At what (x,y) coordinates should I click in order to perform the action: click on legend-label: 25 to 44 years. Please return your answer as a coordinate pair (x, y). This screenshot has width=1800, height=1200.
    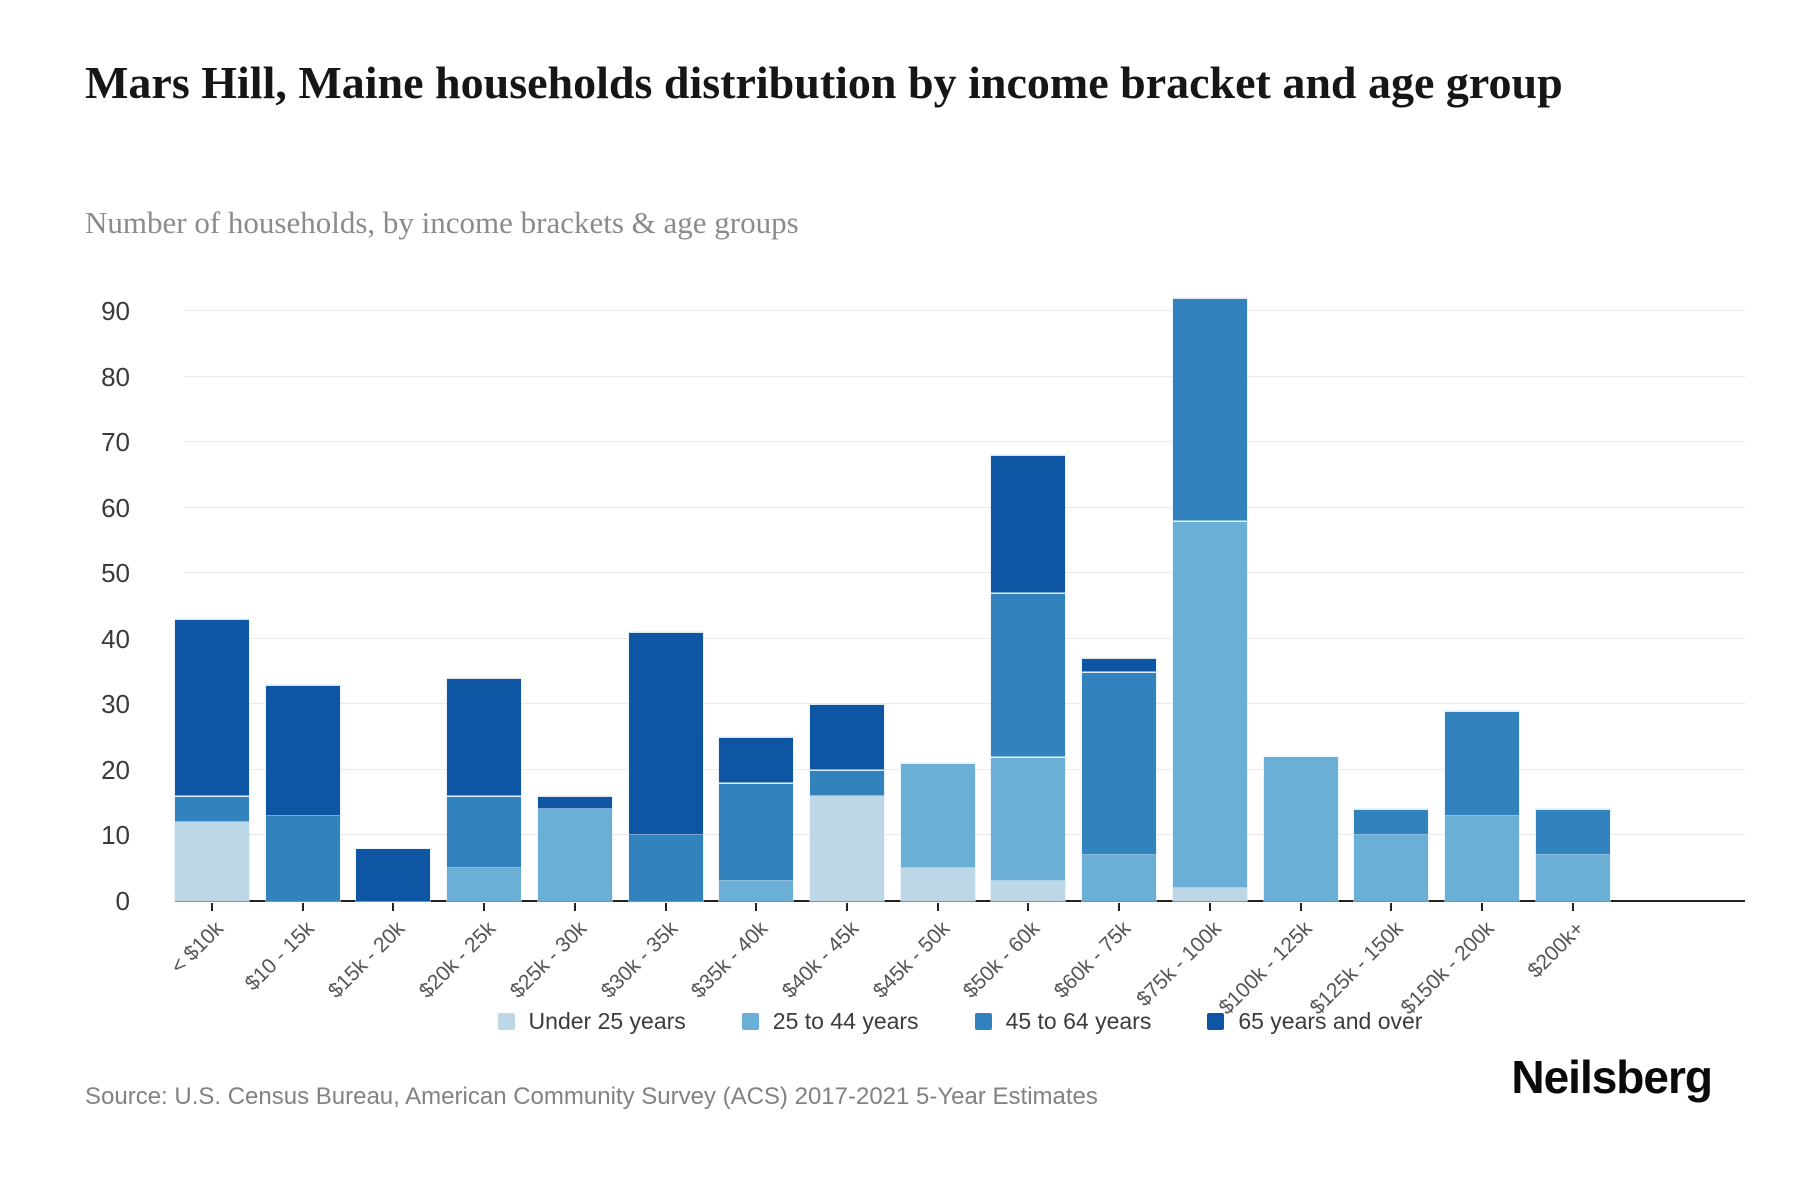
    Looking at the image, I should click on (845, 1021).